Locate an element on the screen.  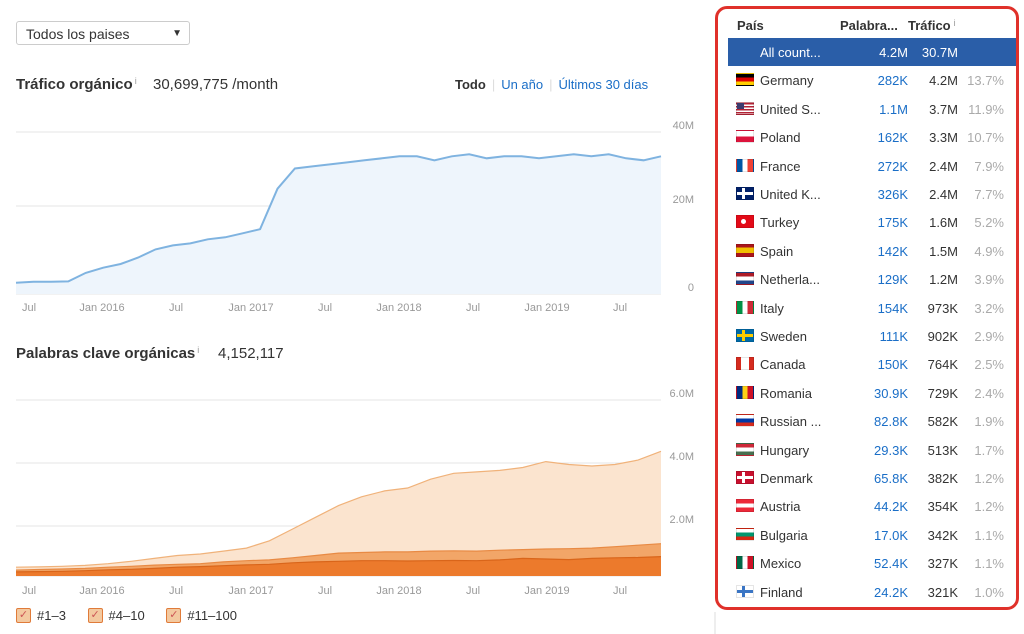
range-tab-all: Todo is located at coordinates (470, 84).